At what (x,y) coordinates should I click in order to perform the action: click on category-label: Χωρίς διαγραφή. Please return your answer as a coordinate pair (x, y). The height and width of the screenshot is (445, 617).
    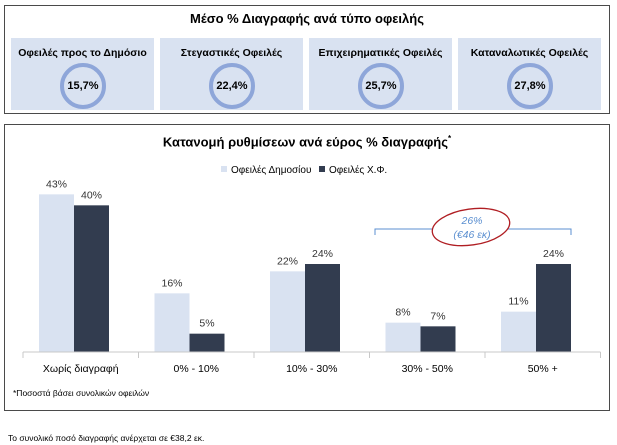
    Looking at the image, I should click on (81, 369).